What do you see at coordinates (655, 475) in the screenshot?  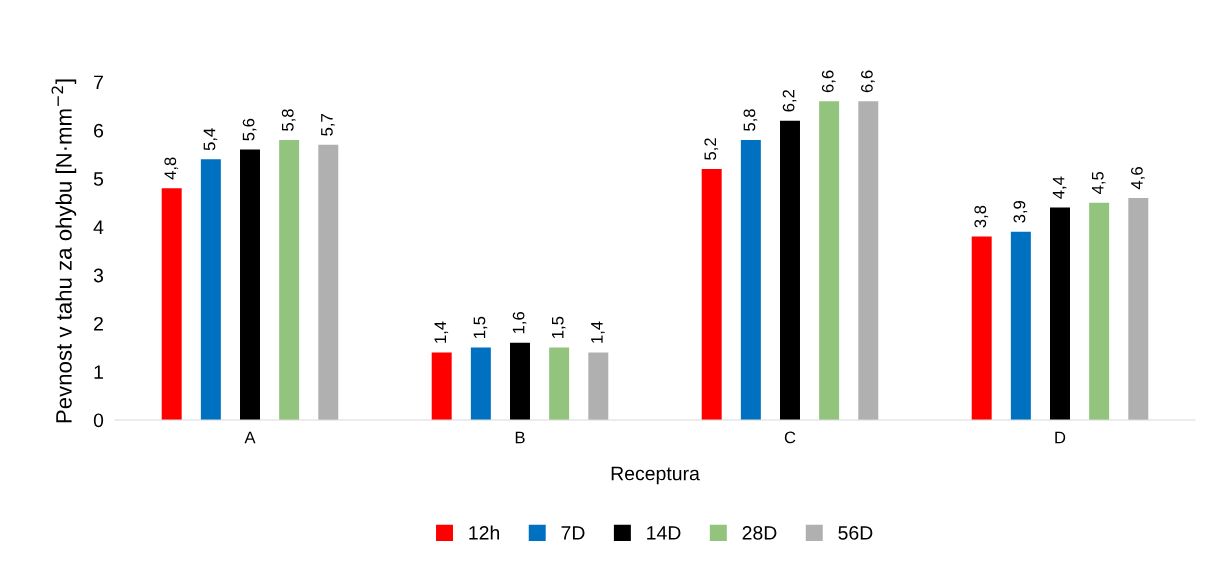 I see `x-axis-title: Receptura` at bounding box center [655, 475].